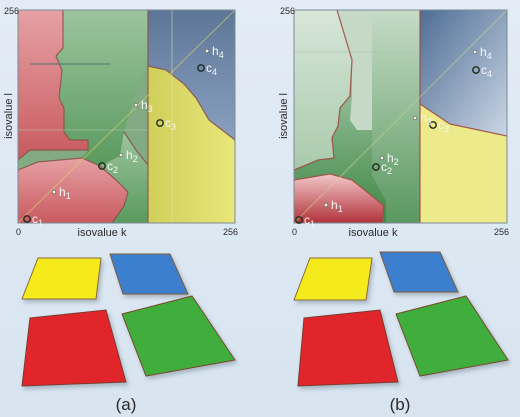 This screenshot has width=520, height=417. What do you see at coordinates (102, 88) in the screenshot?
I see `region-green-upper` at bounding box center [102, 88].